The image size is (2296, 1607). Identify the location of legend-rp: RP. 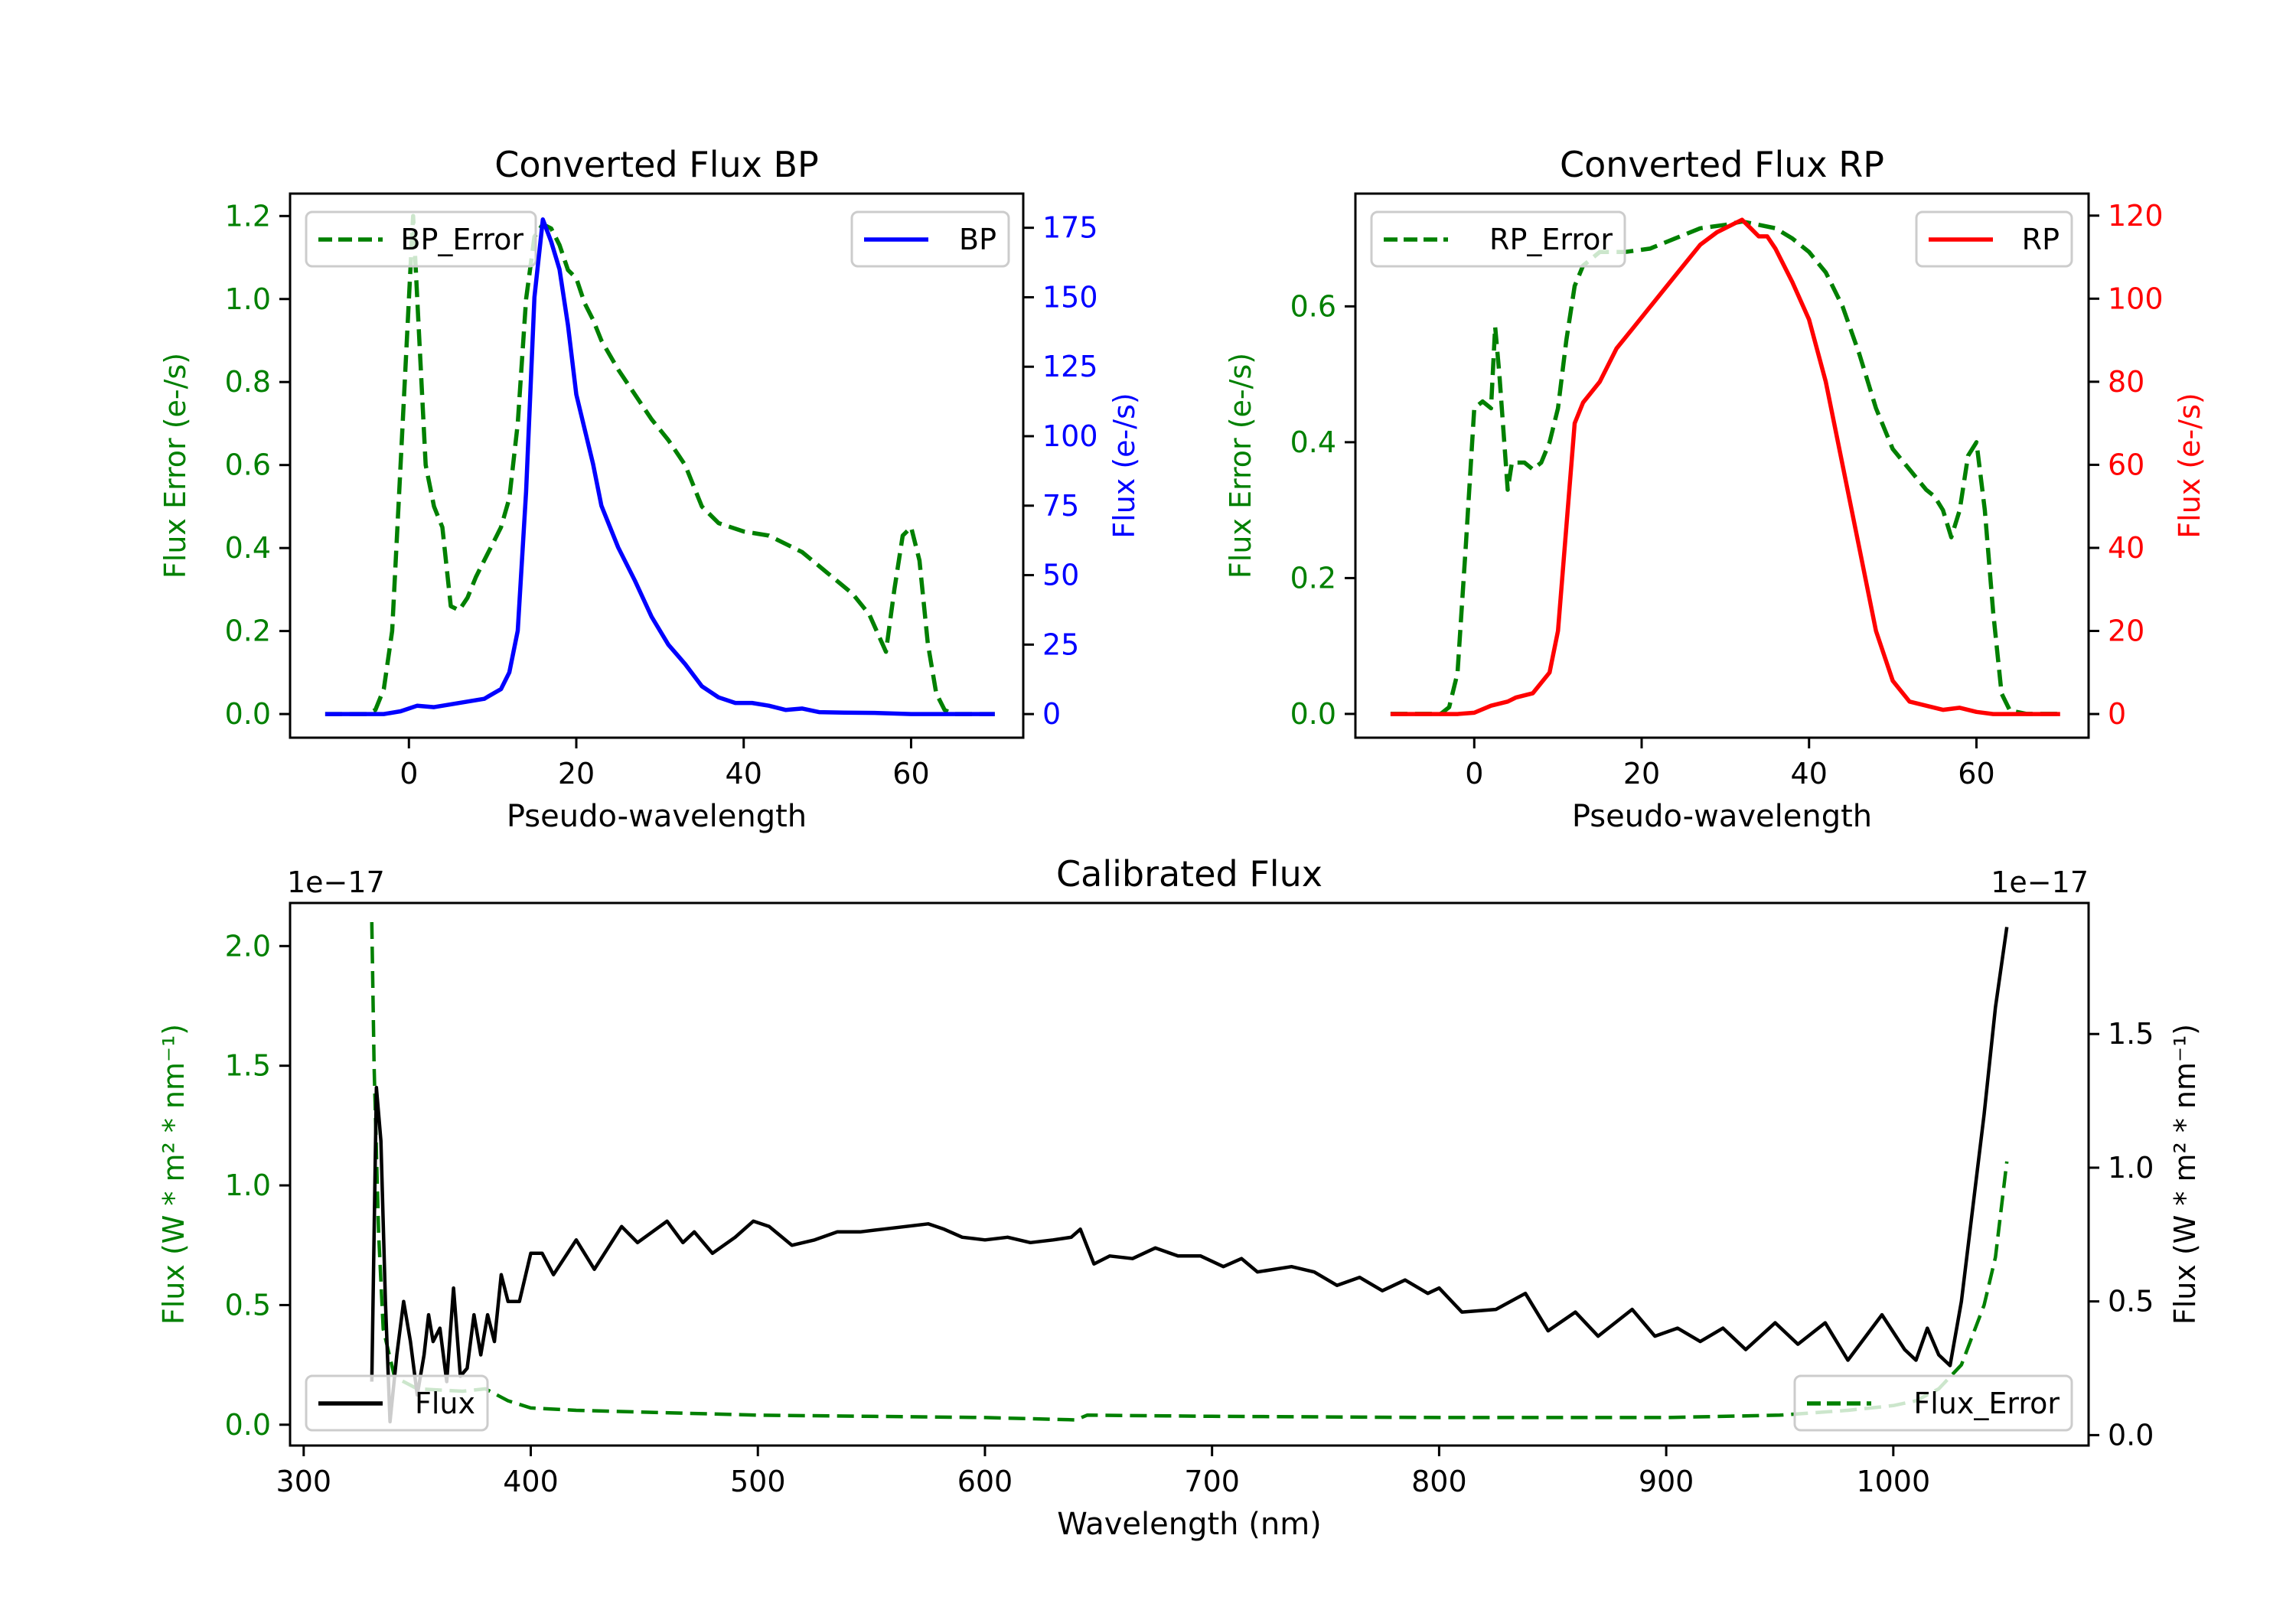
(1994, 239).